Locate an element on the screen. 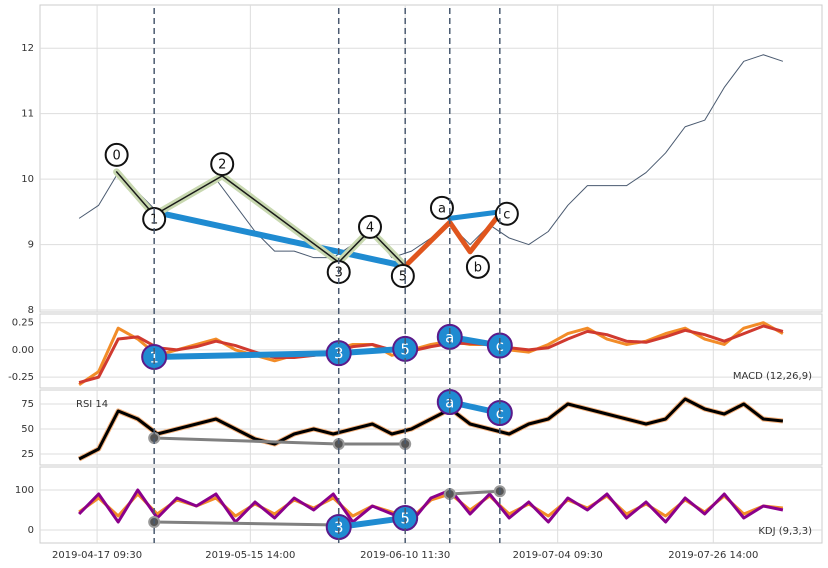 This screenshot has height=568, width=828. wave-label: 5 is located at coordinates (402, 275).